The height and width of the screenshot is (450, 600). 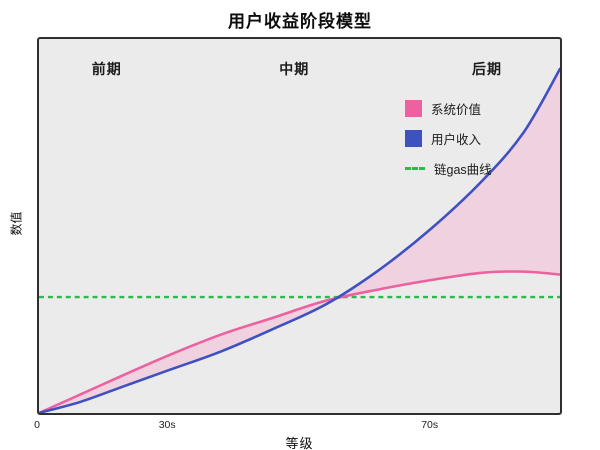 What do you see at coordinates (37, 425) in the screenshot?
I see `x-tick-label: 0` at bounding box center [37, 425].